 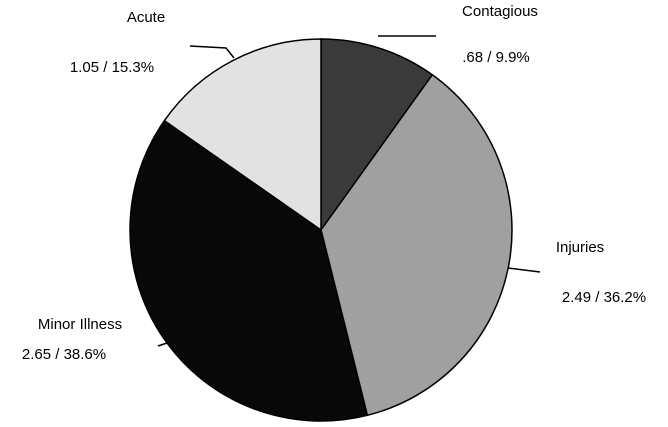 What do you see at coordinates (580, 247) in the screenshot?
I see `slice-label: Injuries` at bounding box center [580, 247].